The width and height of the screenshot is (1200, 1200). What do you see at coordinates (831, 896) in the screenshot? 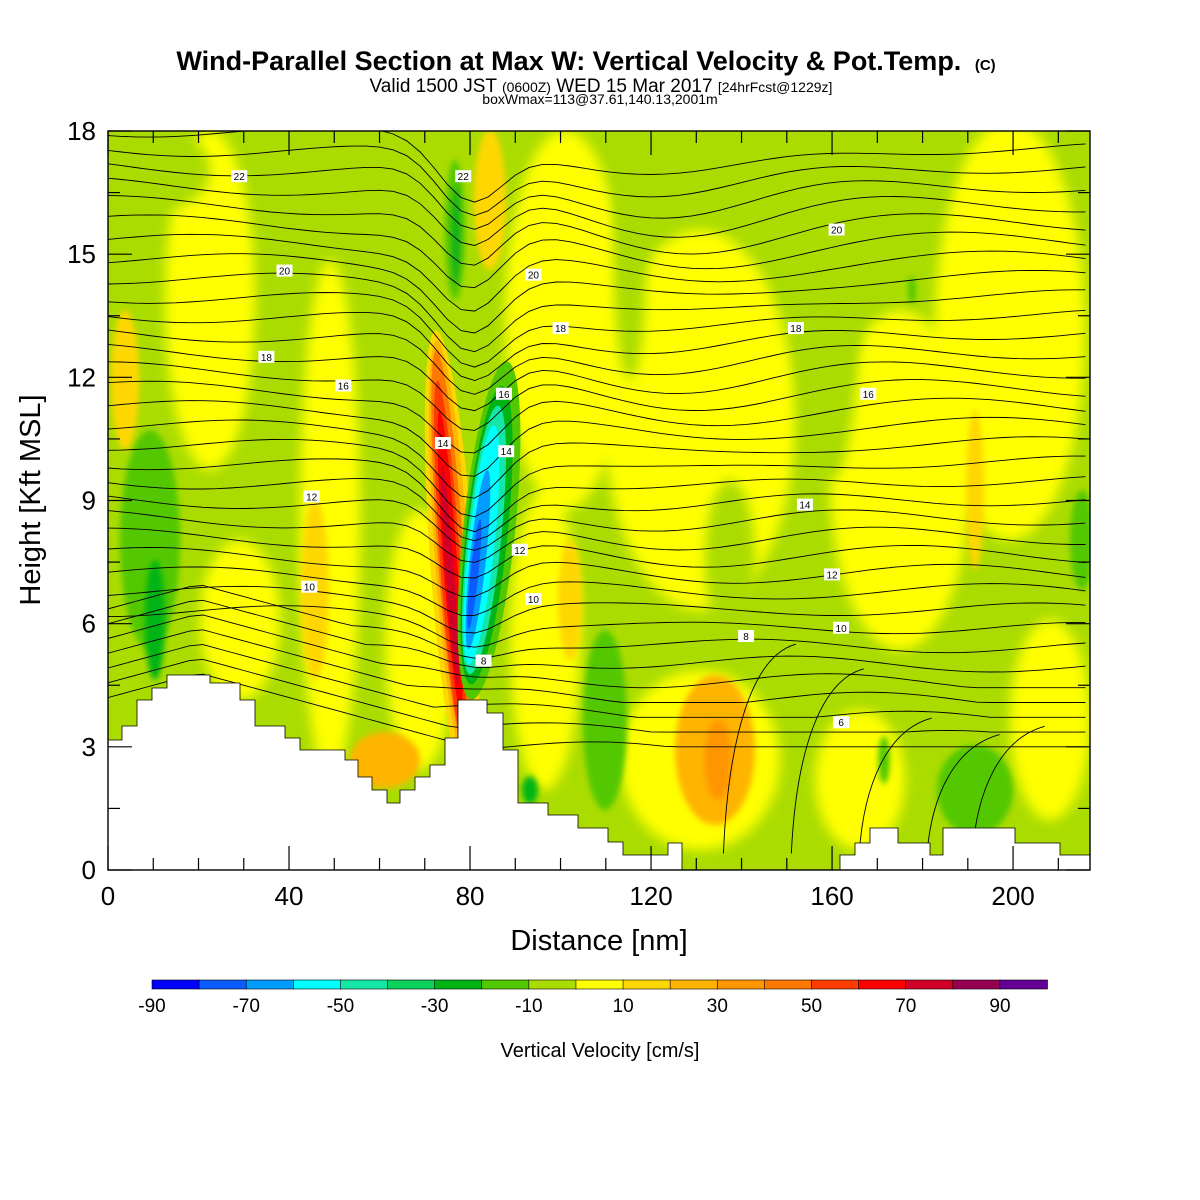
I see `x-tick-label: 160` at bounding box center [831, 896].